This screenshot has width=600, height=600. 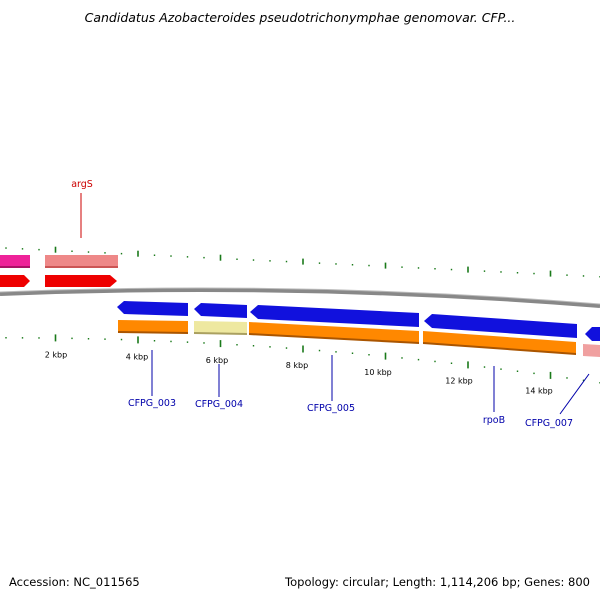 What do you see at coordinates (579, 582) in the screenshot?
I see `genes-value: 800` at bounding box center [579, 582].